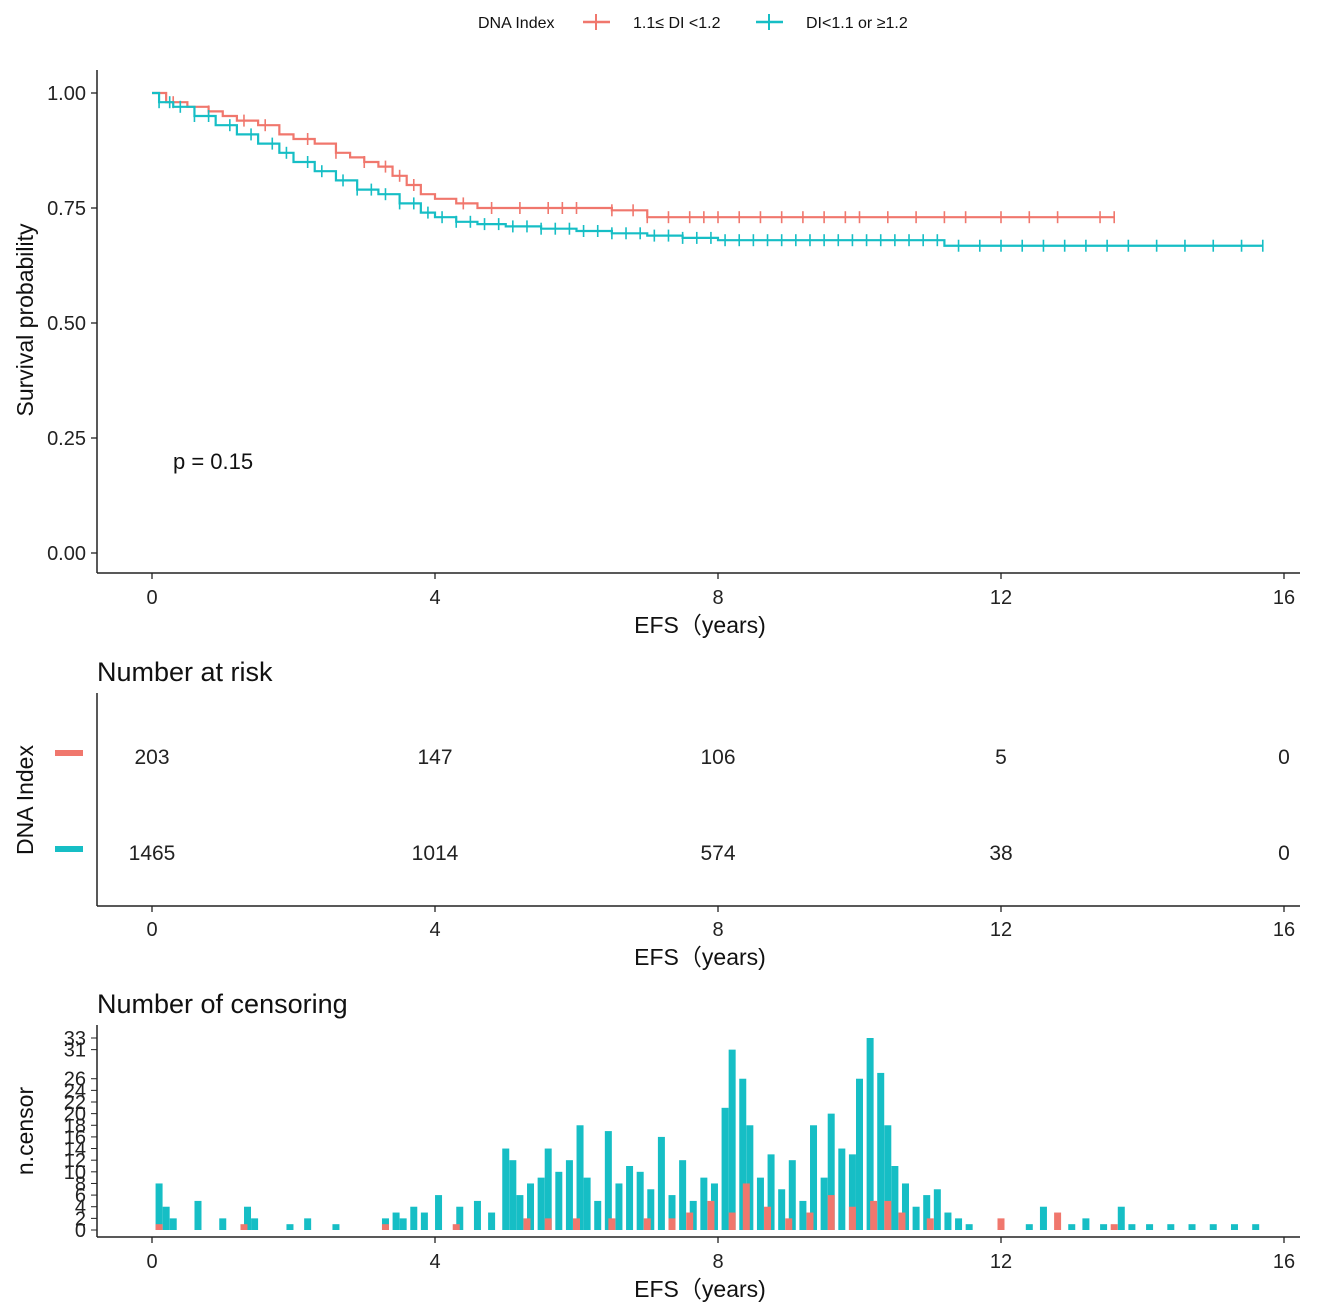 The height and width of the screenshot is (1306, 1319). Describe the element at coordinates (151, 1262) in the screenshot. I see `censor-x-tick-label: 0` at that location.